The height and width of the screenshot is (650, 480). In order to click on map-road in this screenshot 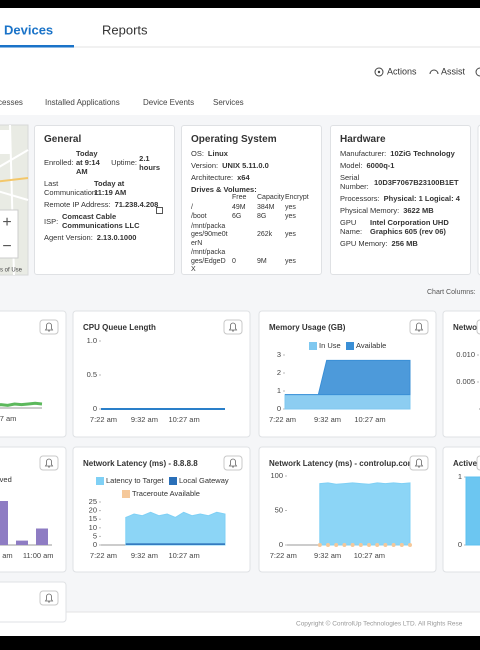, I will do `click(14, 180)`.